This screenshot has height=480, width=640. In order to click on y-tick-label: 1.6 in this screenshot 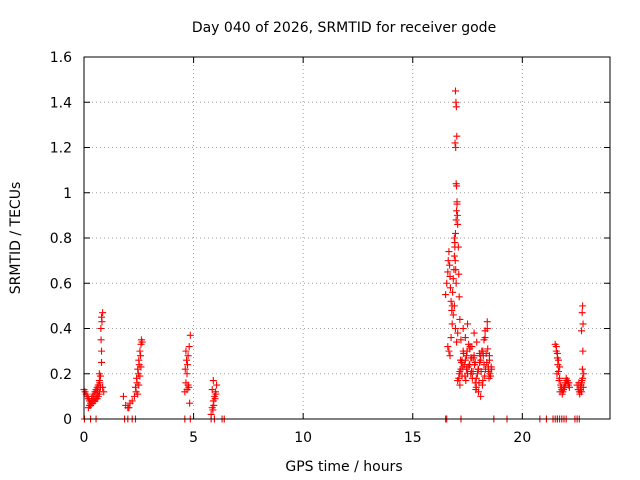, I will do `click(61, 58)`.